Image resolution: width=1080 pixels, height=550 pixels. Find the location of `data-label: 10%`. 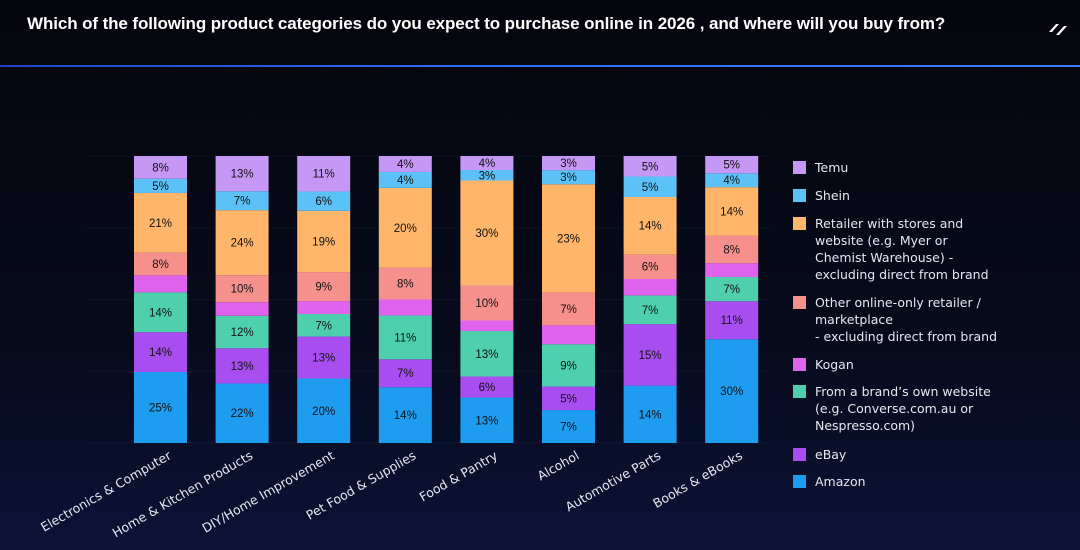

data-label: 10% is located at coordinates (486, 304).